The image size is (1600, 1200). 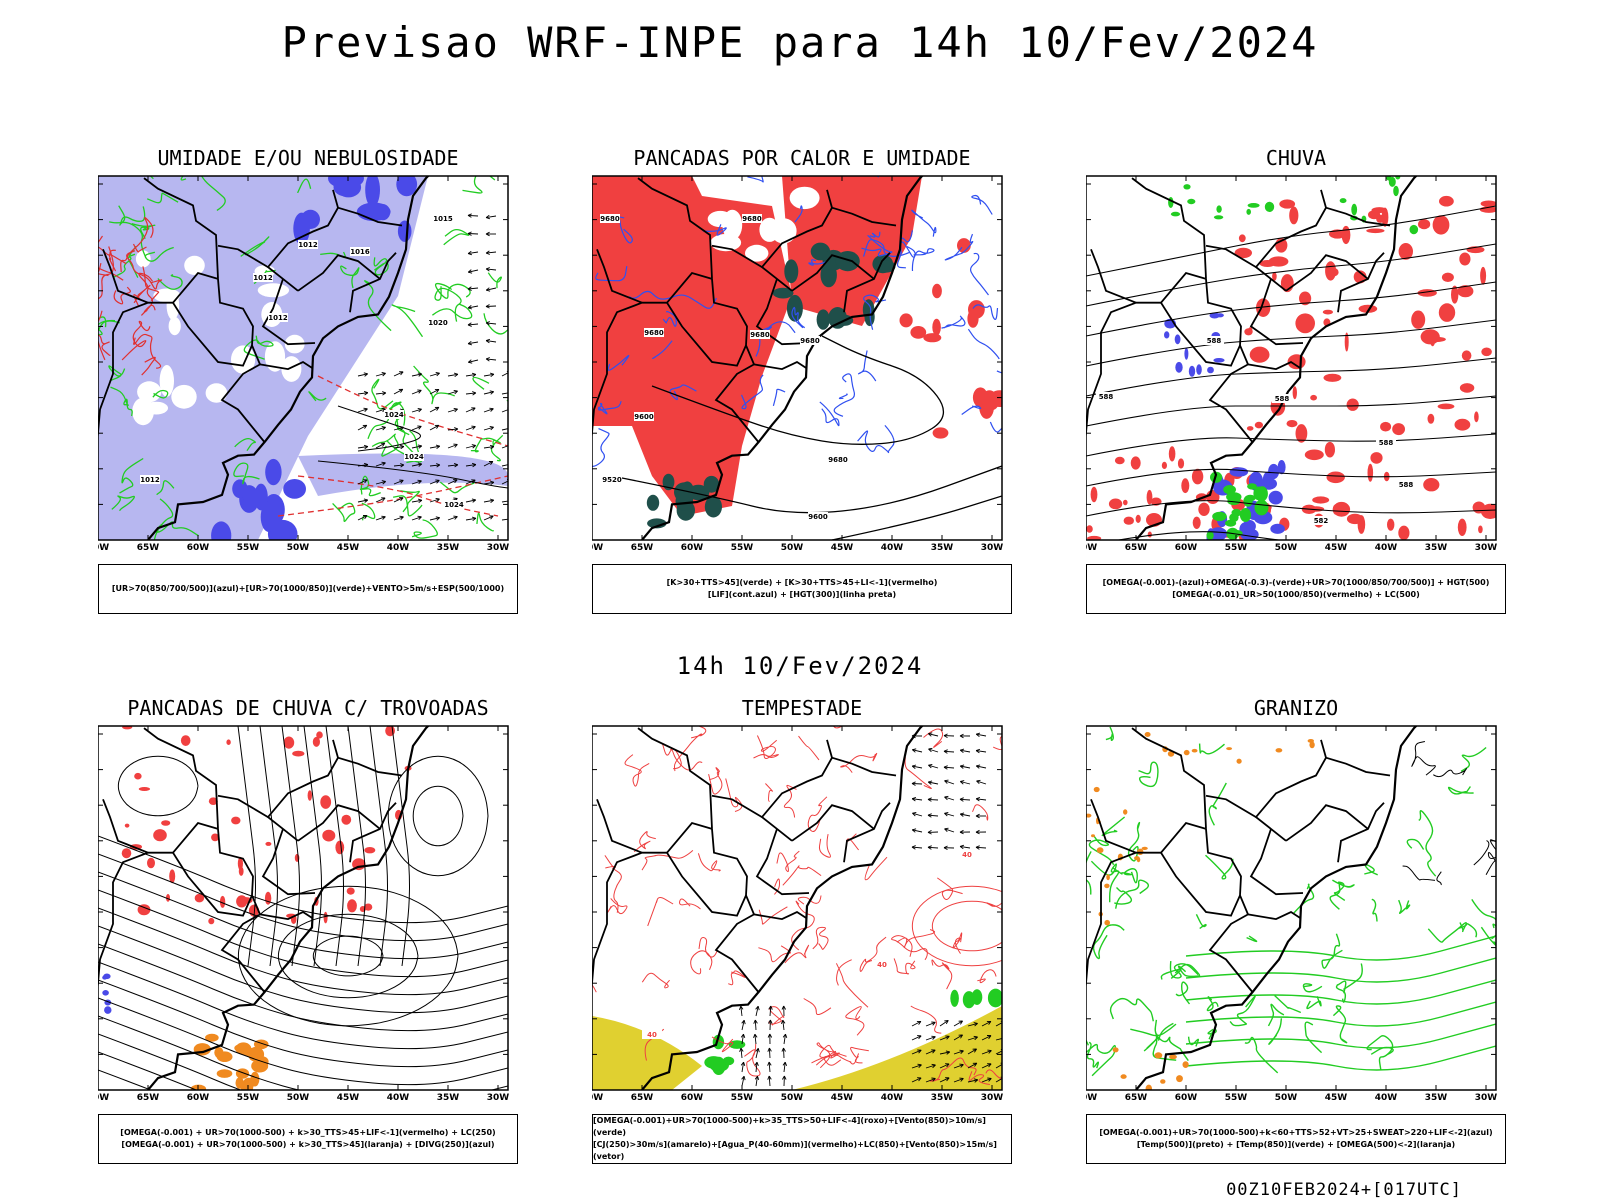 I want to click on orange-shade, so click(x=224, y=1056).